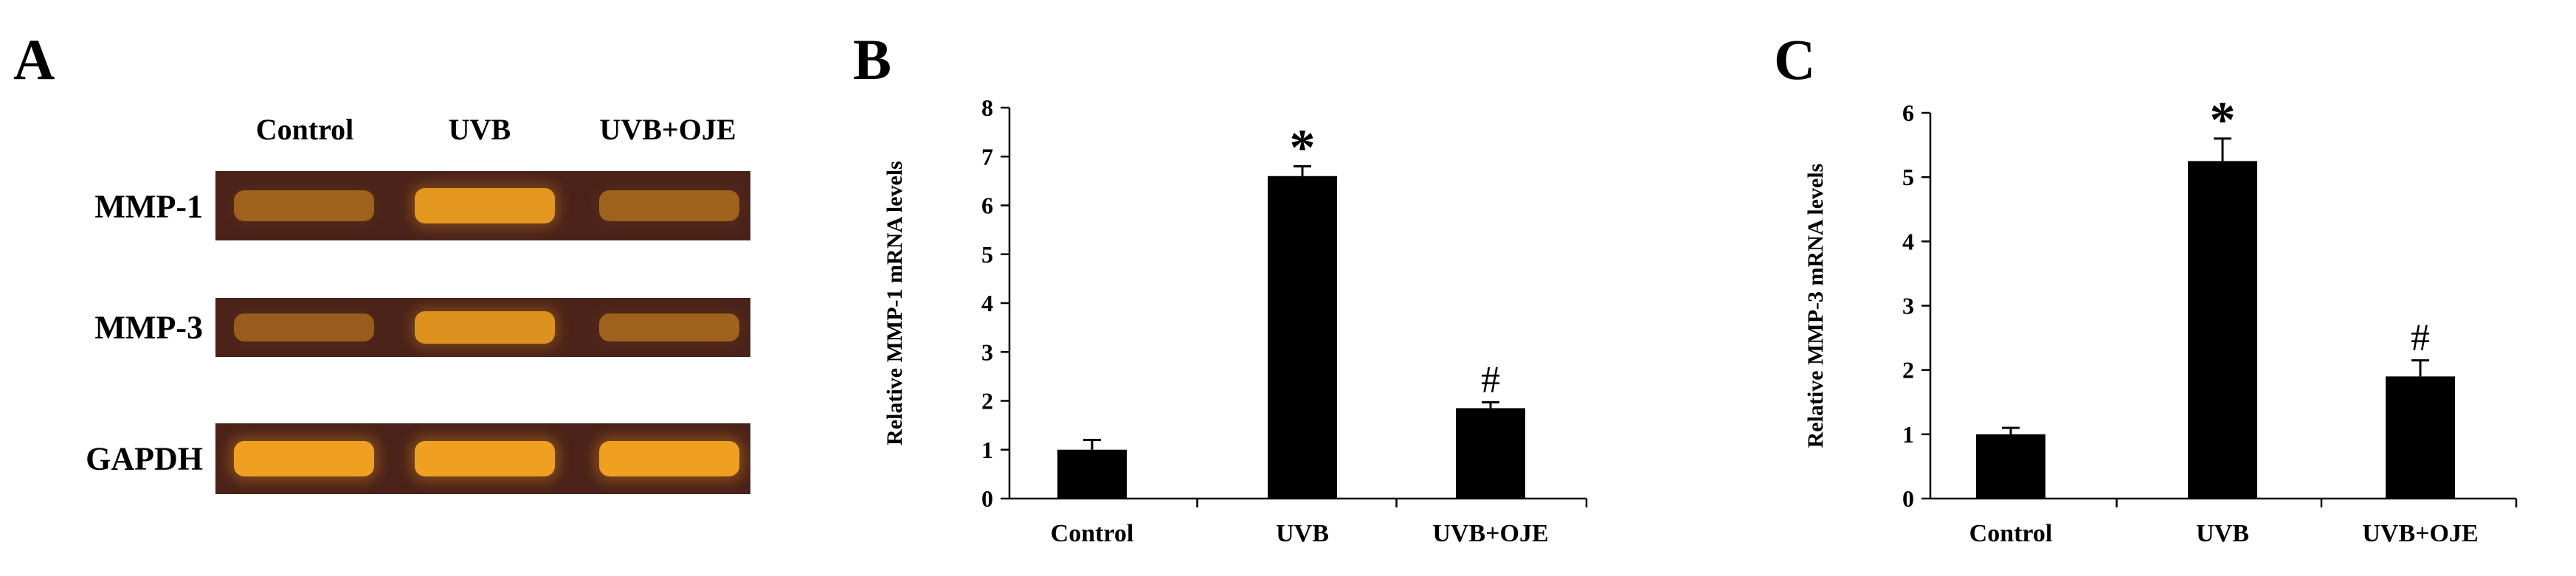 This screenshot has width=2576, height=576. I want to click on y-tick-label: 7, so click(987, 156).